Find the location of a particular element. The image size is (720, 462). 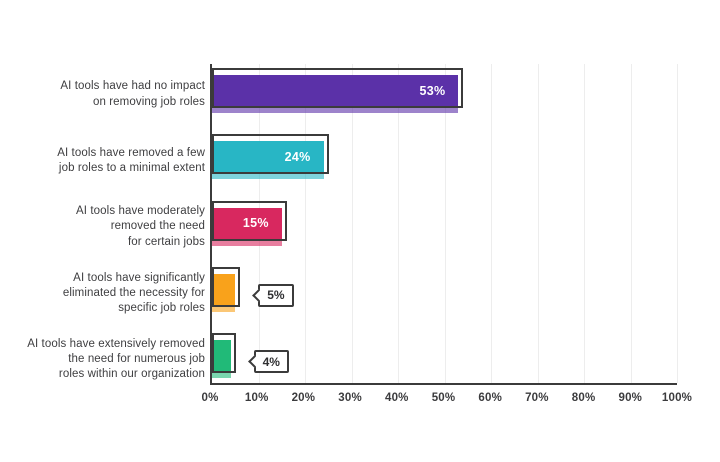

x-axis-tick-label: 20% is located at coordinates (303, 398).